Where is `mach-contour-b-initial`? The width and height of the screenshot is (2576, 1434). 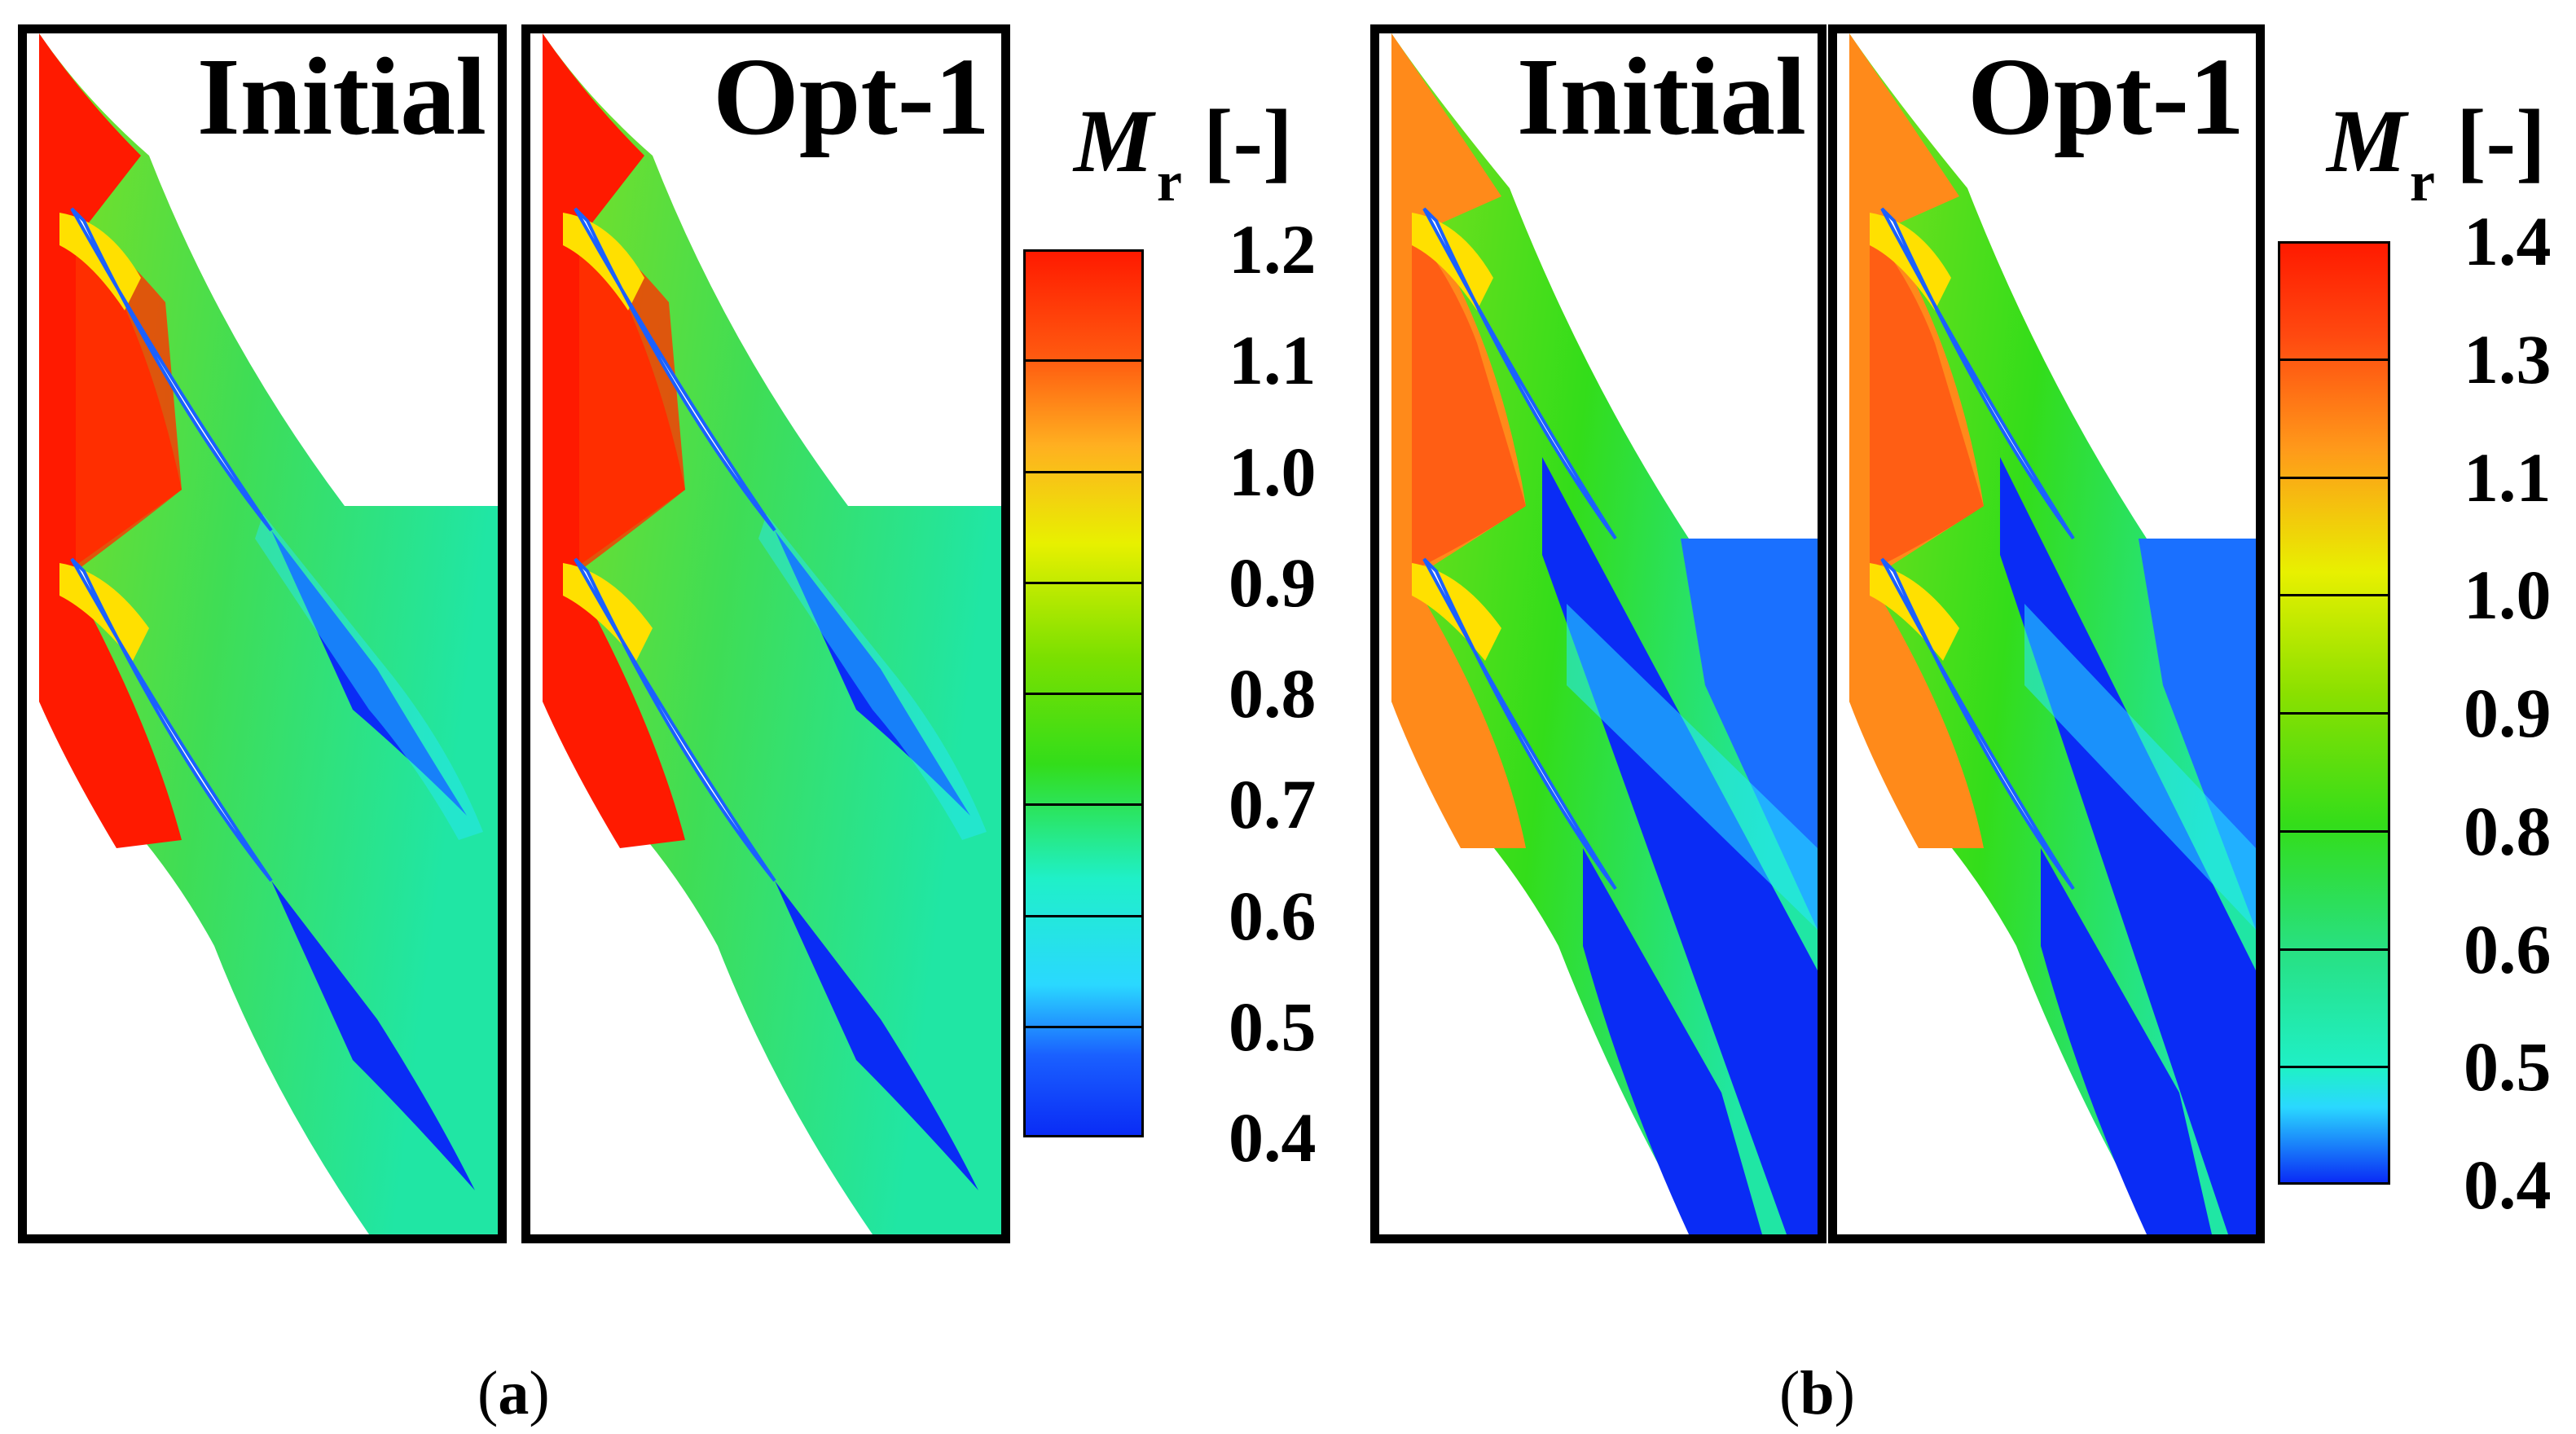 mach-contour-b-initial is located at coordinates (1604, 633).